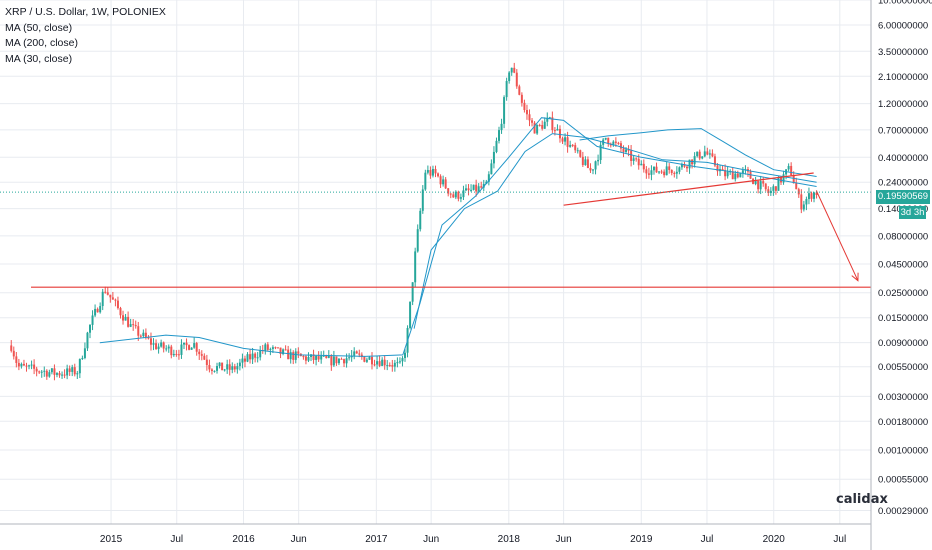 This screenshot has width=932, height=550. I want to click on price-tick-label: 1.20000000, so click(903, 104).